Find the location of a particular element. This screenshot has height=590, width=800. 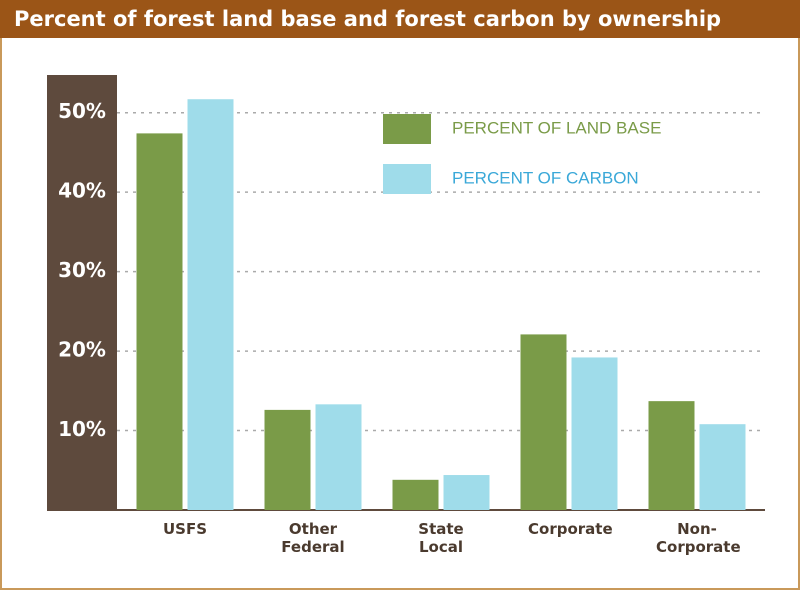

x-tick-label: USFS is located at coordinates (185, 529).